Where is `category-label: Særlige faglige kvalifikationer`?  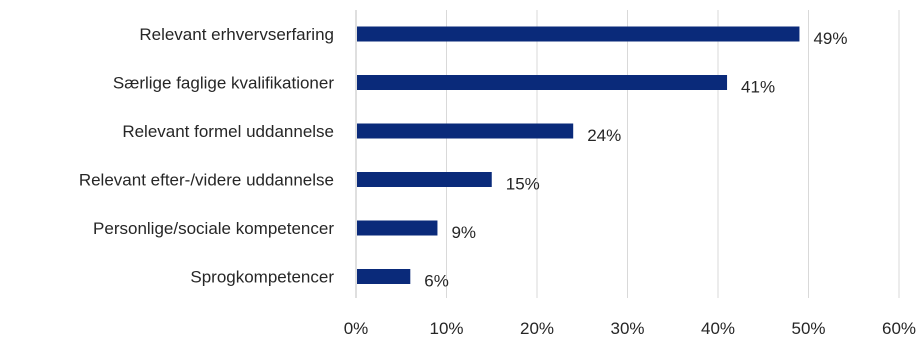
category-label: Særlige faglige kvalifikationer is located at coordinates (223, 83).